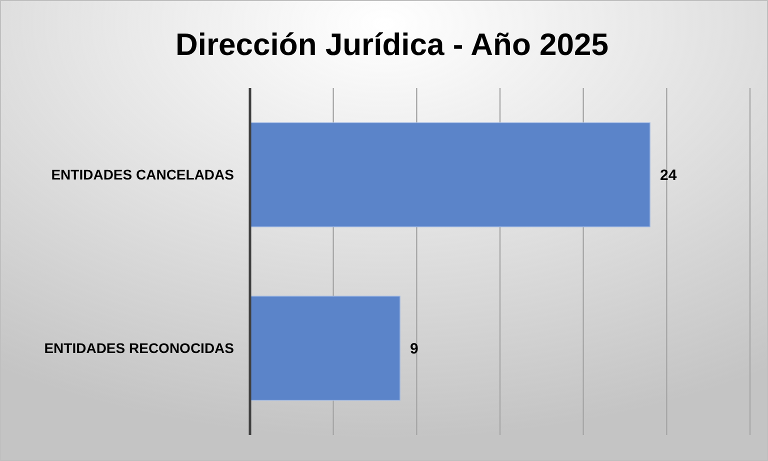 This screenshot has height=461, width=768. Describe the element at coordinates (669, 175) in the screenshot. I see `data-label: 24` at that location.